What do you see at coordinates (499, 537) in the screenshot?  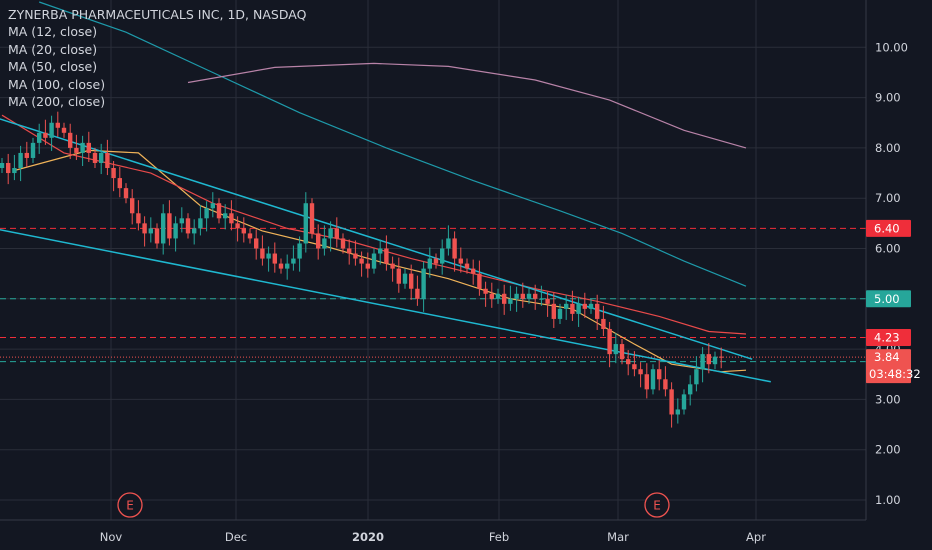 I see `x-tick-label: Feb` at bounding box center [499, 537].